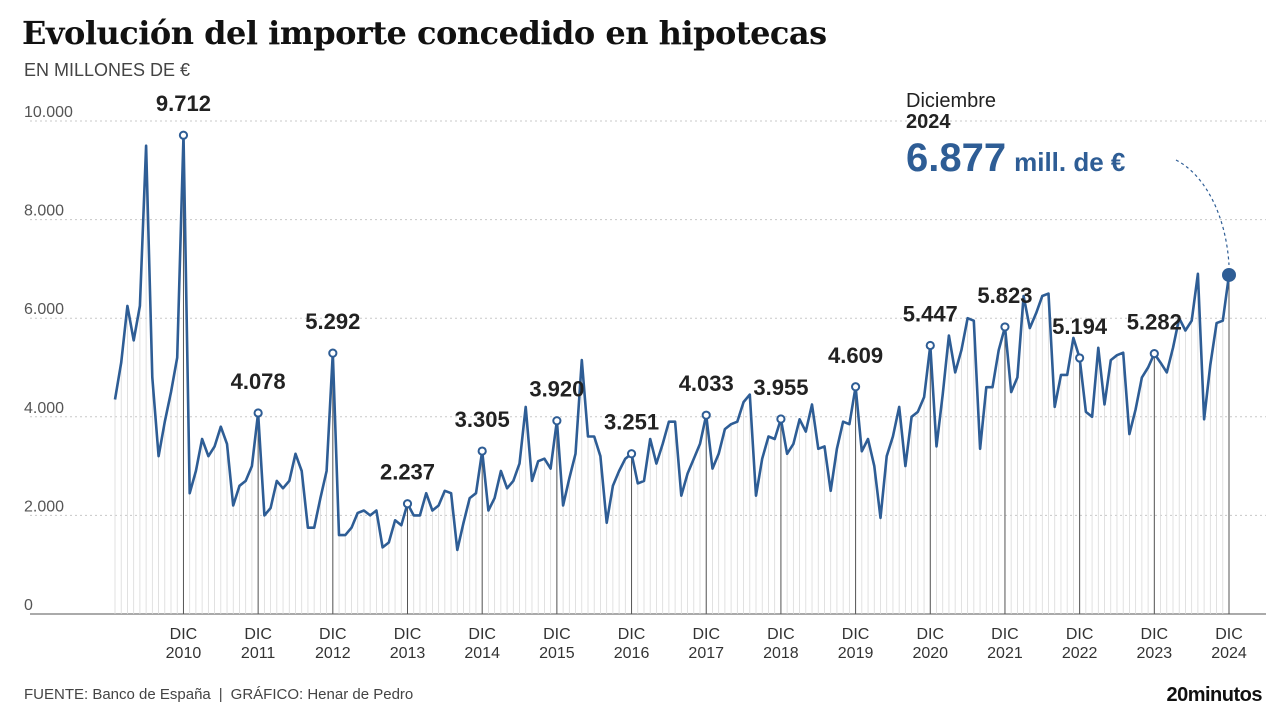 Image resolution: width=1280 pixels, height=720 pixels. What do you see at coordinates (184, 653) in the screenshot?
I see `x-tick-label-year: 2010` at bounding box center [184, 653].